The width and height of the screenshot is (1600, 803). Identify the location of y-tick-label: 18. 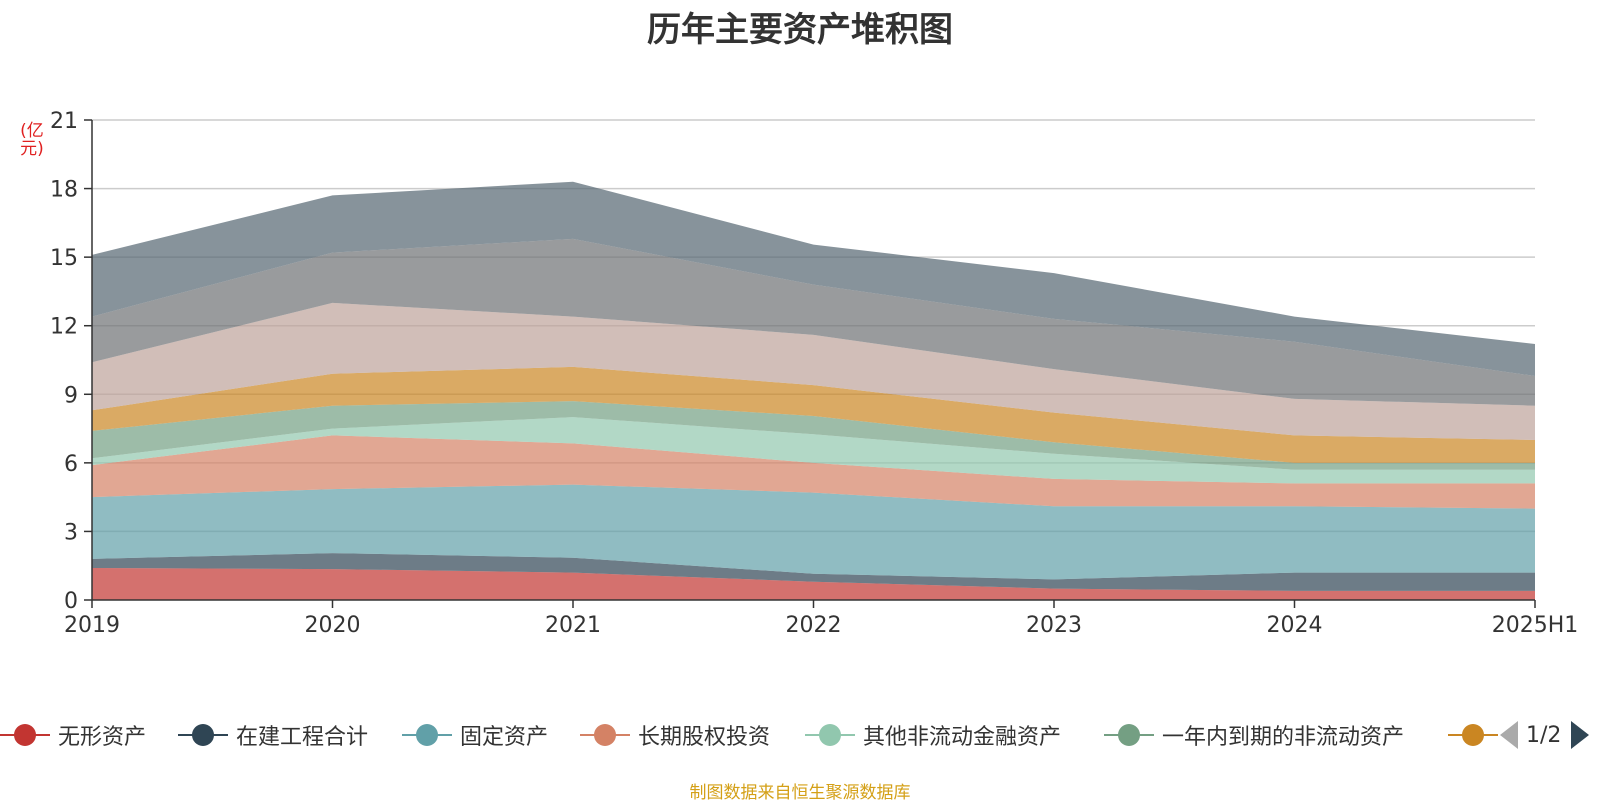
(64, 190).